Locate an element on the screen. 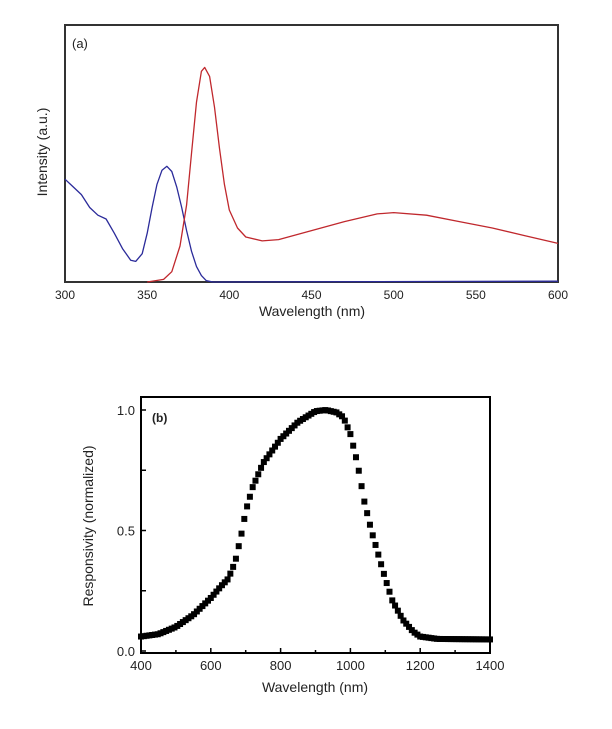  x-tick-label-a: 550 is located at coordinates (476, 295).